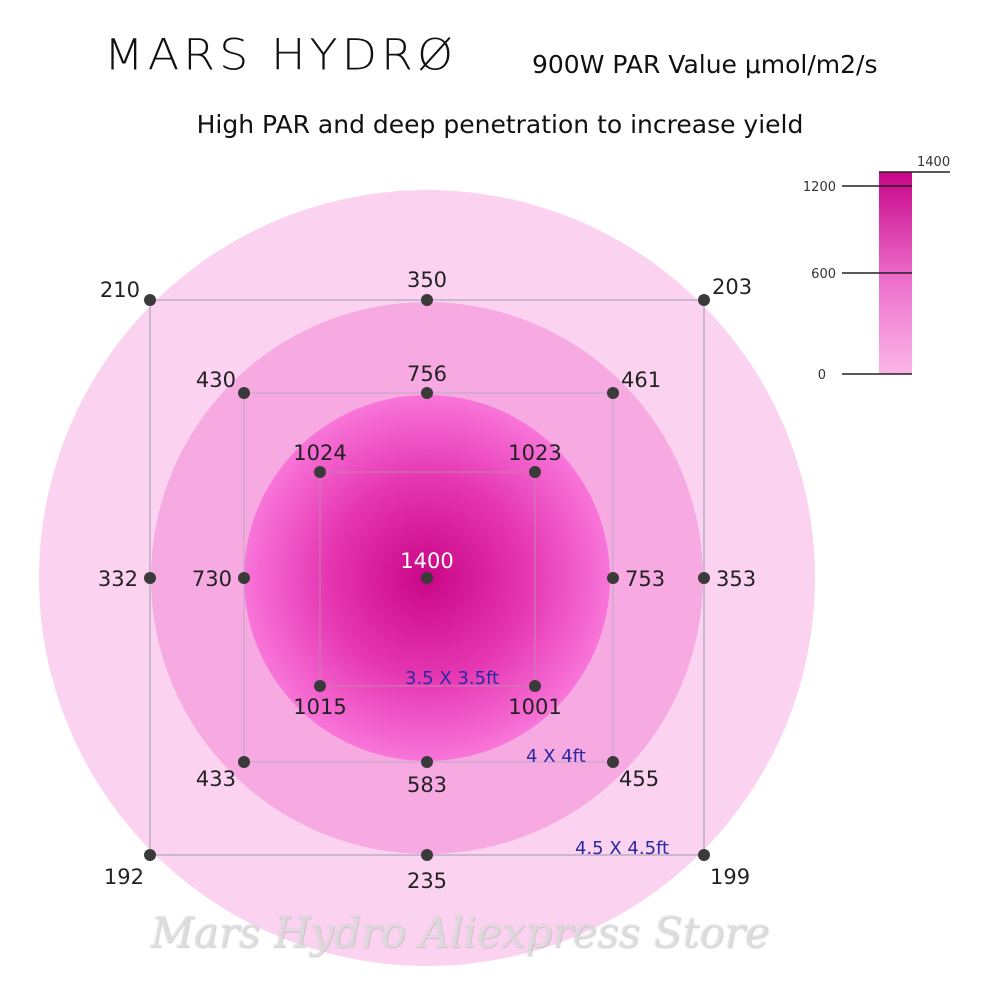 Image resolution: width=1000 pixels, height=1004 pixels. I want to click on value-outer-br: 199, so click(730, 877).